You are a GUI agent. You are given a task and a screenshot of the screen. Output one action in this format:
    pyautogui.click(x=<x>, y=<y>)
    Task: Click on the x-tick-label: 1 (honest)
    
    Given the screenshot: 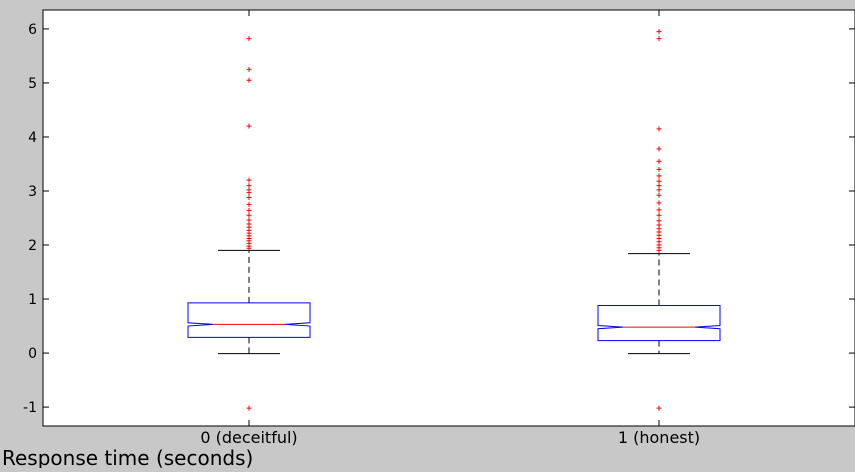 What is the action you would take?
    pyautogui.click(x=659, y=437)
    